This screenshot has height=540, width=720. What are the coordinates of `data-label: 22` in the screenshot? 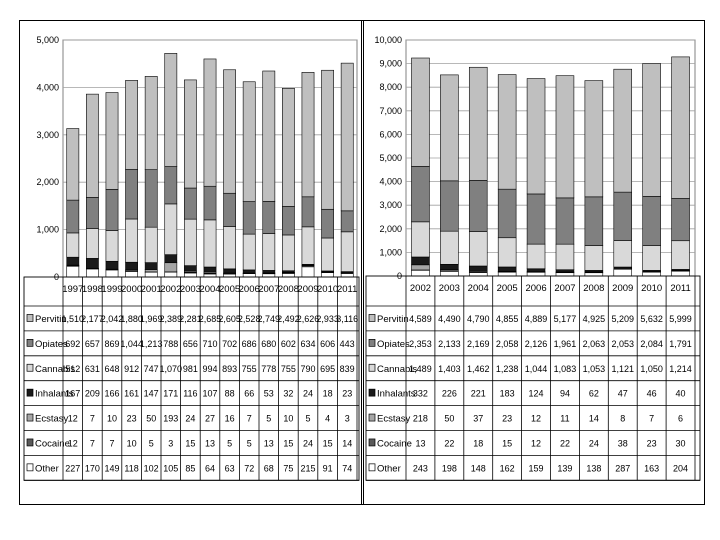 It's located at (565, 443).